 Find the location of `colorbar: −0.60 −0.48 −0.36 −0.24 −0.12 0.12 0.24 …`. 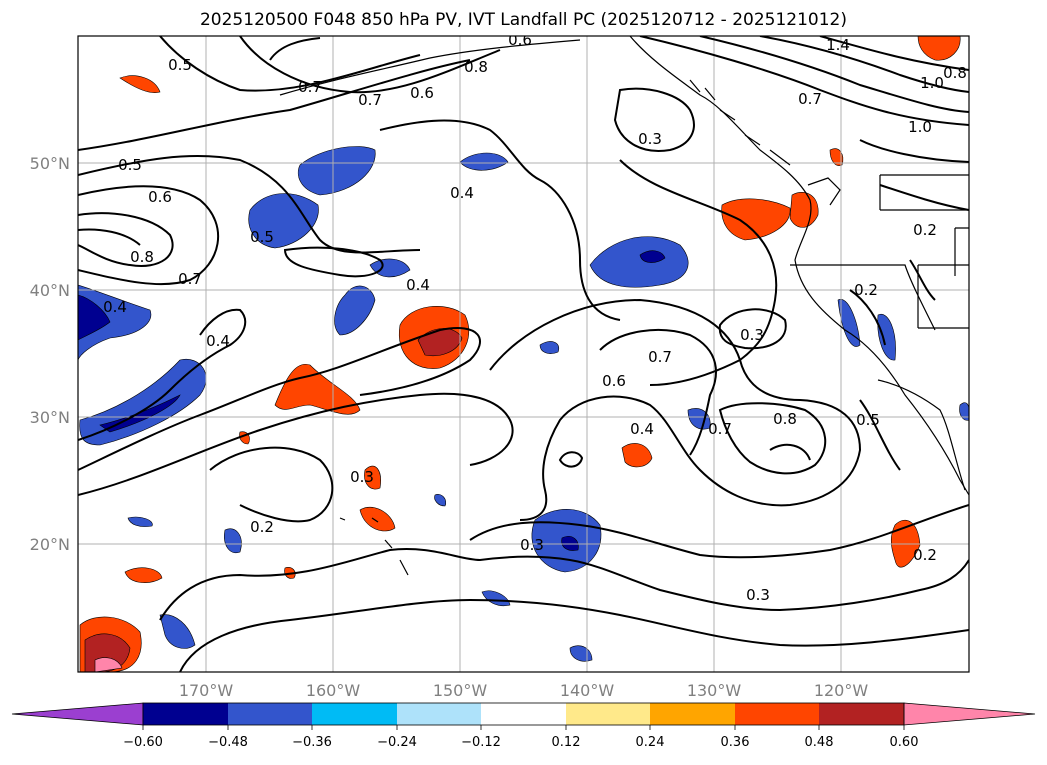

colorbar: −0.60 −0.48 −0.36 −0.24 −0.12 0.12 0.24 … is located at coordinates (523, 726).